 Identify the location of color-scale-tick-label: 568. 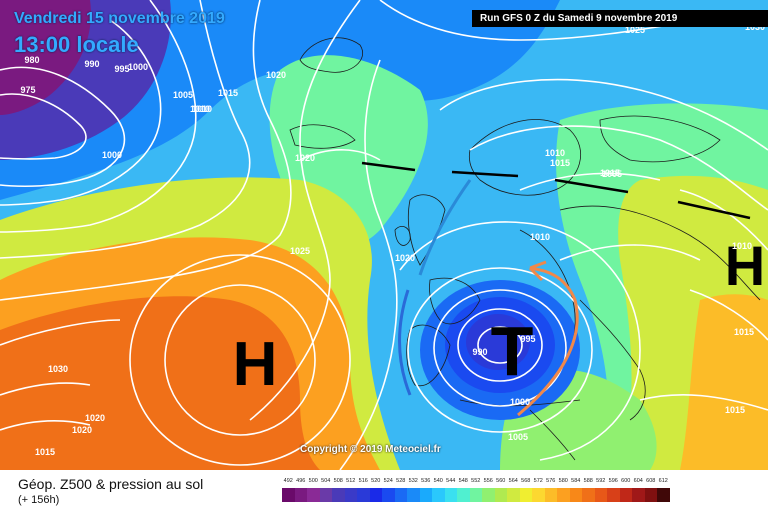
(526, 481).